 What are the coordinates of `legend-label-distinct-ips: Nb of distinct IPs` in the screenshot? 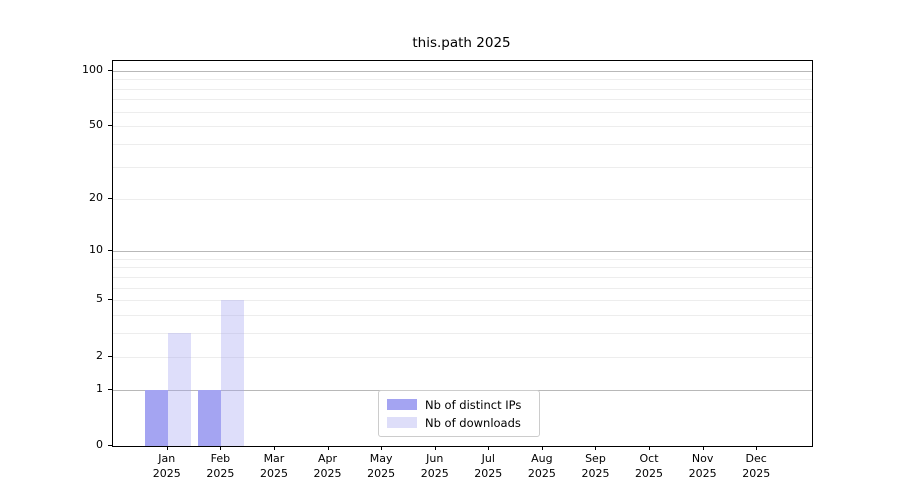 It's located at (473, 404).